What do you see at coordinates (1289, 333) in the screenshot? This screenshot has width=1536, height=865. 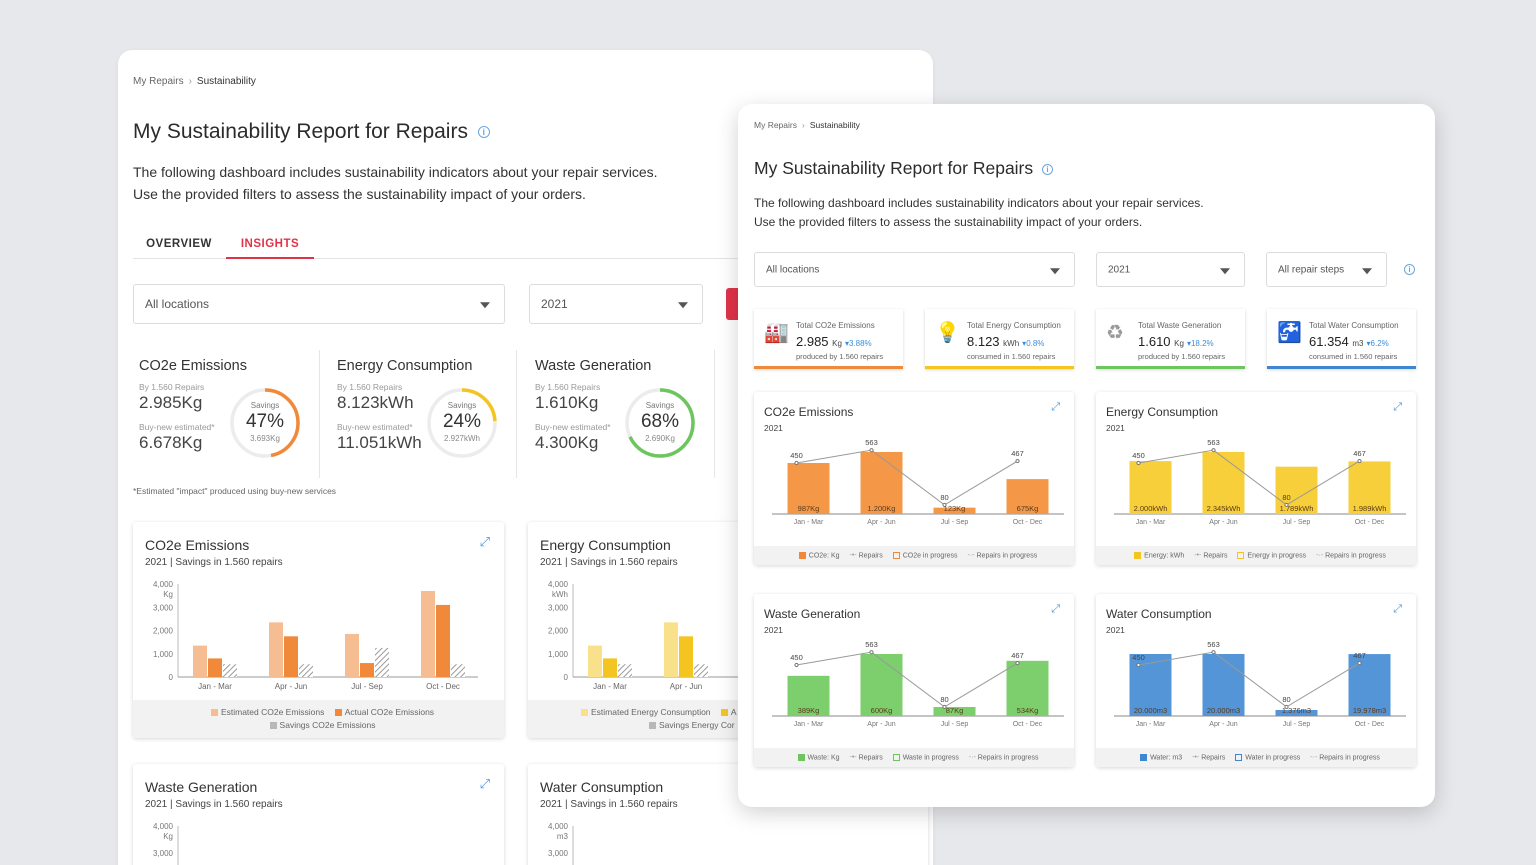 I see `water-tap-icon: 🚰` at bounding box center [1289, 333].